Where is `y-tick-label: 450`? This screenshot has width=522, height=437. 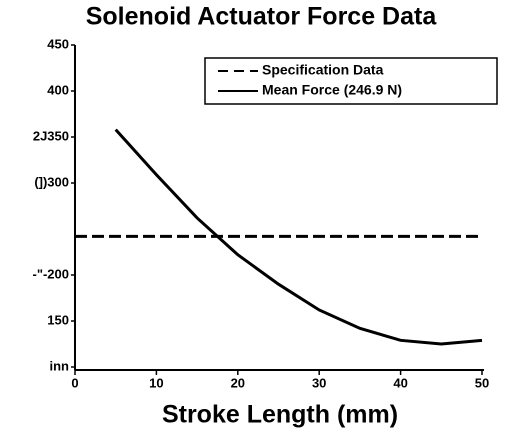 y-tick-label: 450 is located at coordinates (58, 43).